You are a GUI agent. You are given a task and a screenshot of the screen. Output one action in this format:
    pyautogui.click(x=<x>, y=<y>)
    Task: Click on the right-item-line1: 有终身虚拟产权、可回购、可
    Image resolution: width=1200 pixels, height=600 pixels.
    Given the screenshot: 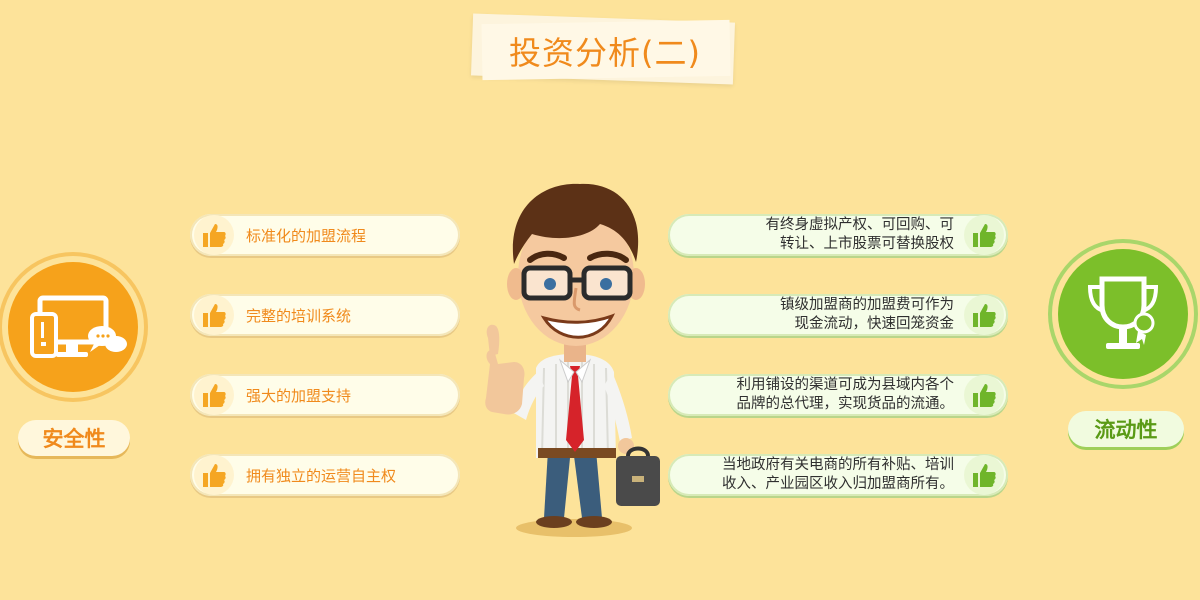 What is the action you would take?
    pyautogui.click(x=860, y=225)
    